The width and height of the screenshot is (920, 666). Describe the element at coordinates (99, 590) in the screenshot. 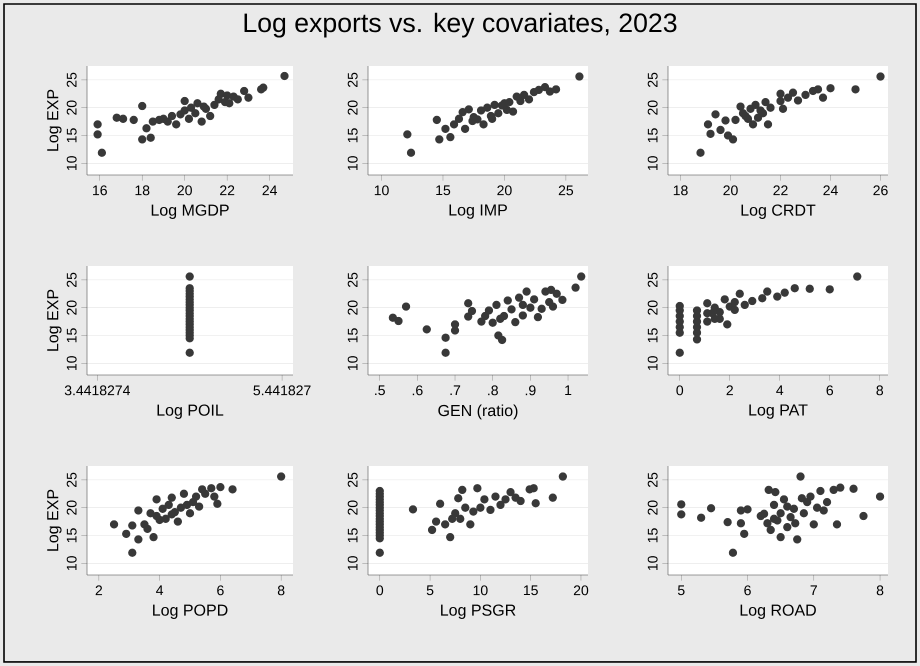

I see `x-tick-label: 2` at that location.